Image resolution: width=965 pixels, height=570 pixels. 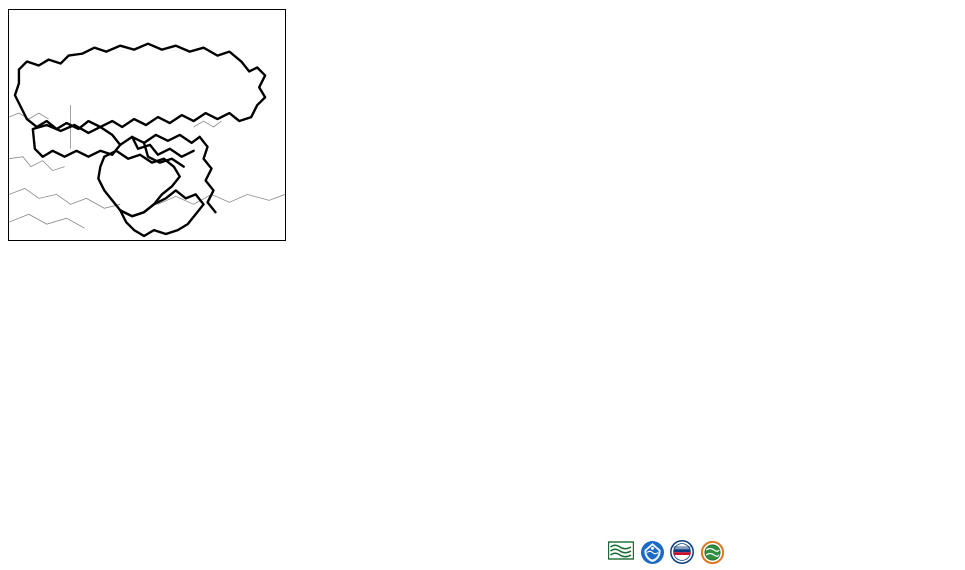 I want to click on map-frame, so click(x=147, y=125).